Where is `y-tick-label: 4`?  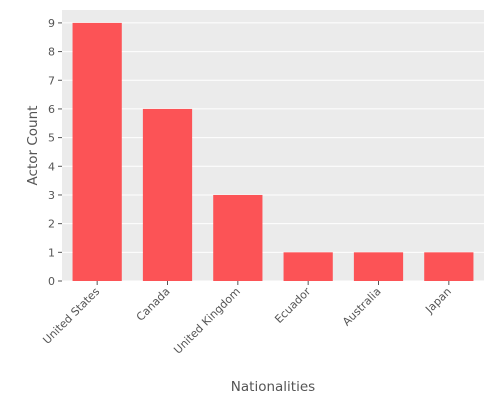 y-tick-label: 4 is located at coordinates (51, 166).